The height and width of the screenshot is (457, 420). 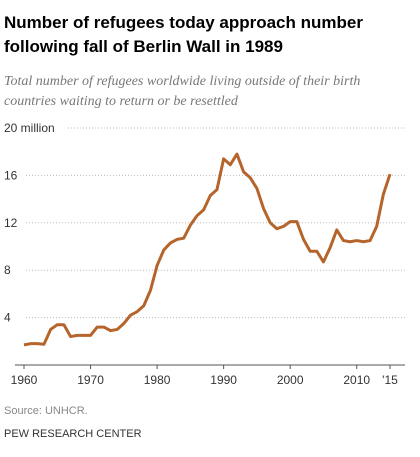 What do you see at coordinates (157, 380) in the screenshot?
I see `x-tick-label: 1980` at bounding box center [157, 380].